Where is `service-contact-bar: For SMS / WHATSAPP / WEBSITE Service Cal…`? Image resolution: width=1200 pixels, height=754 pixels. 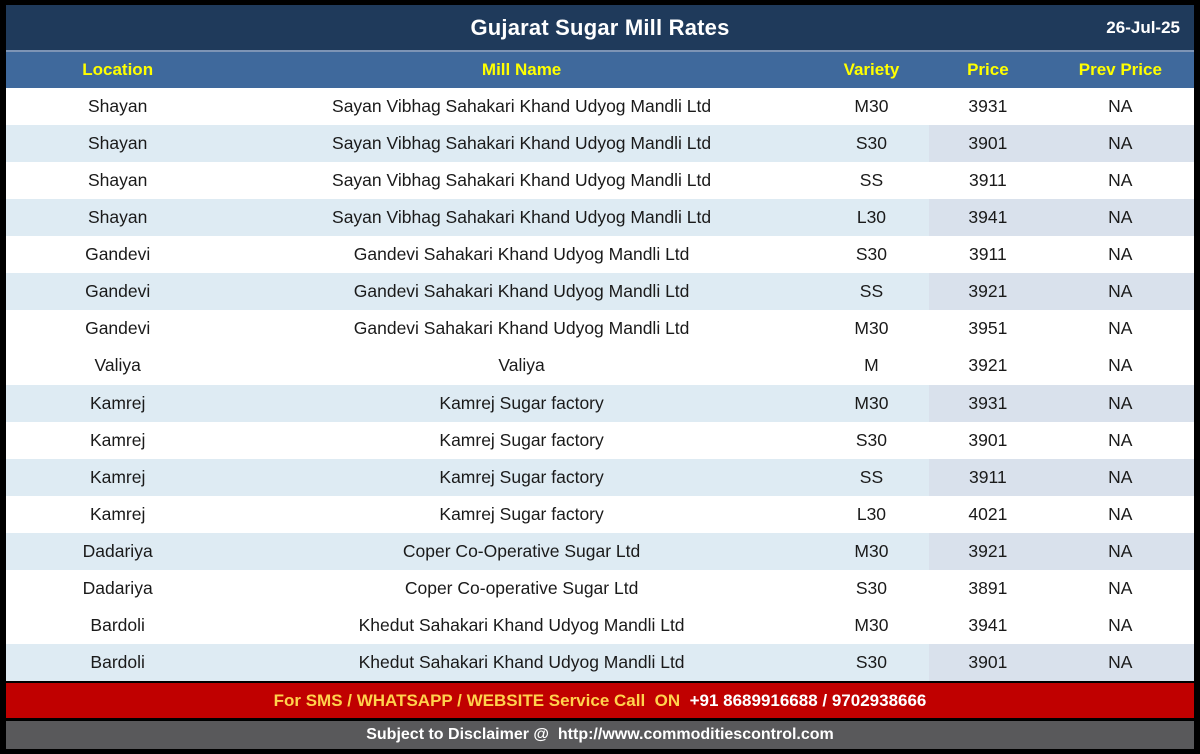
service-contact-bar: For SMS / WHATSAPP / WEBSITE Service Cal… is located at coordinates (600, 700).